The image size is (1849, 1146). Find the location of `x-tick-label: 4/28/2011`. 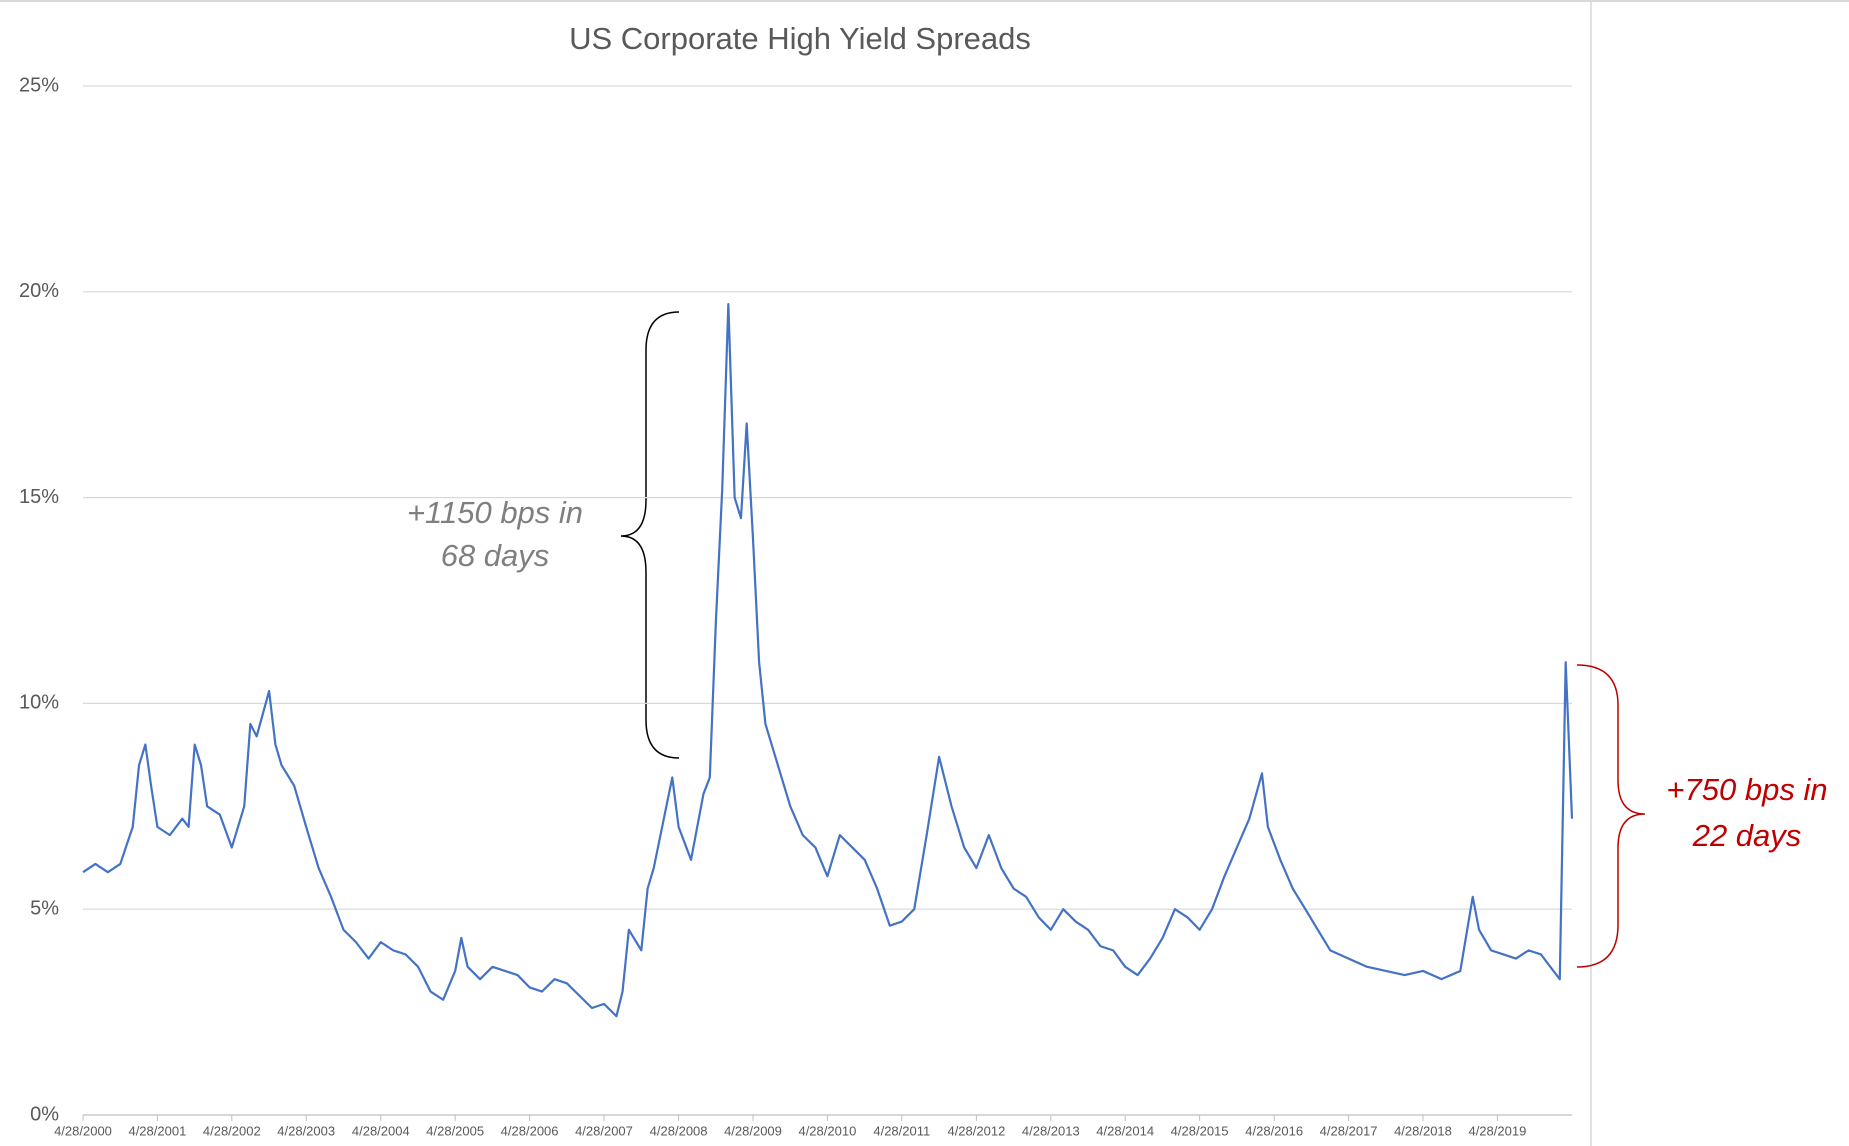

x-tick-label: 4/28/2011 is located at coordinates (901, 1130).